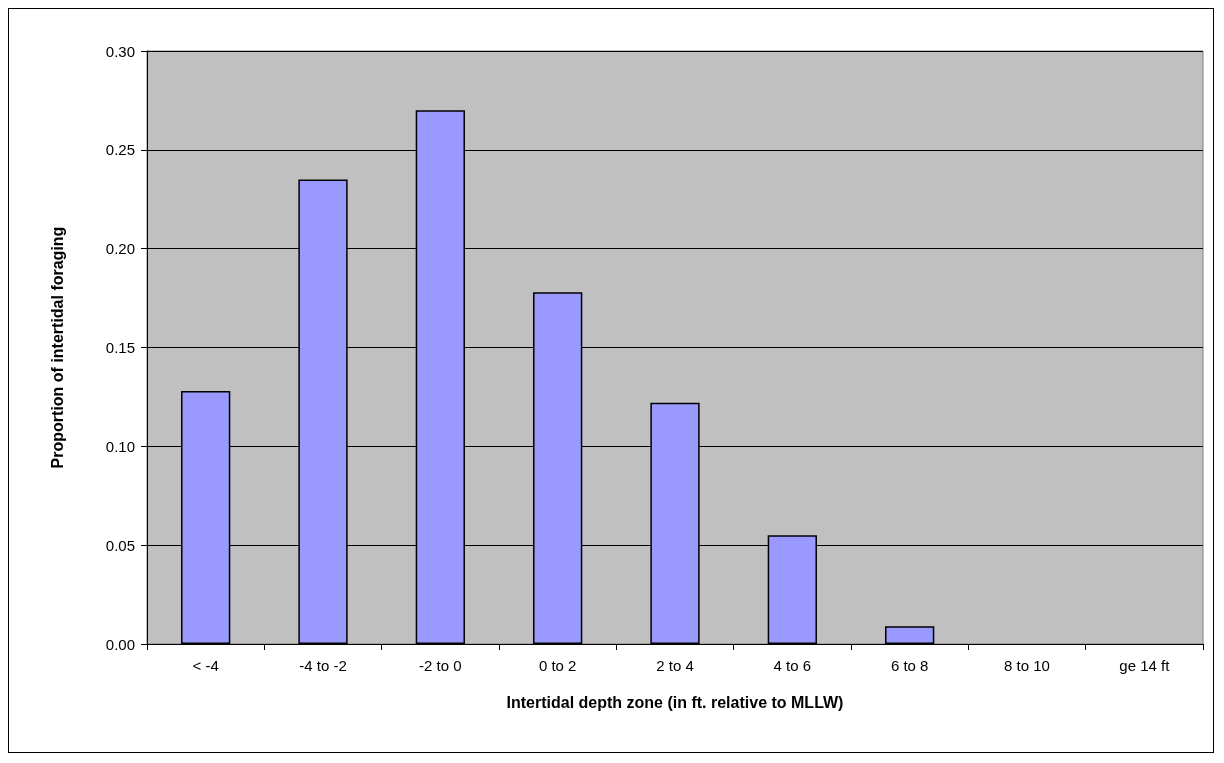 Image resolution: width=1224 pixels, height=763 pixels. I want to click on y-tick-label: 0.20, so click(120, 249).